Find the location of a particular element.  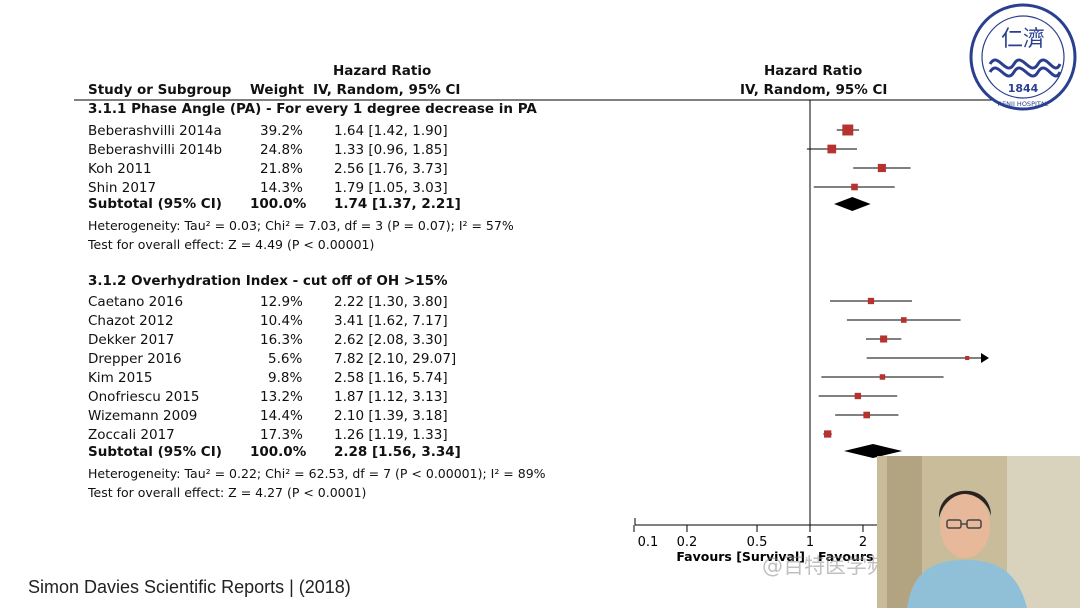

study-ci: 1.87 [1.12, 3.13] is located at coordinates (391, 397).